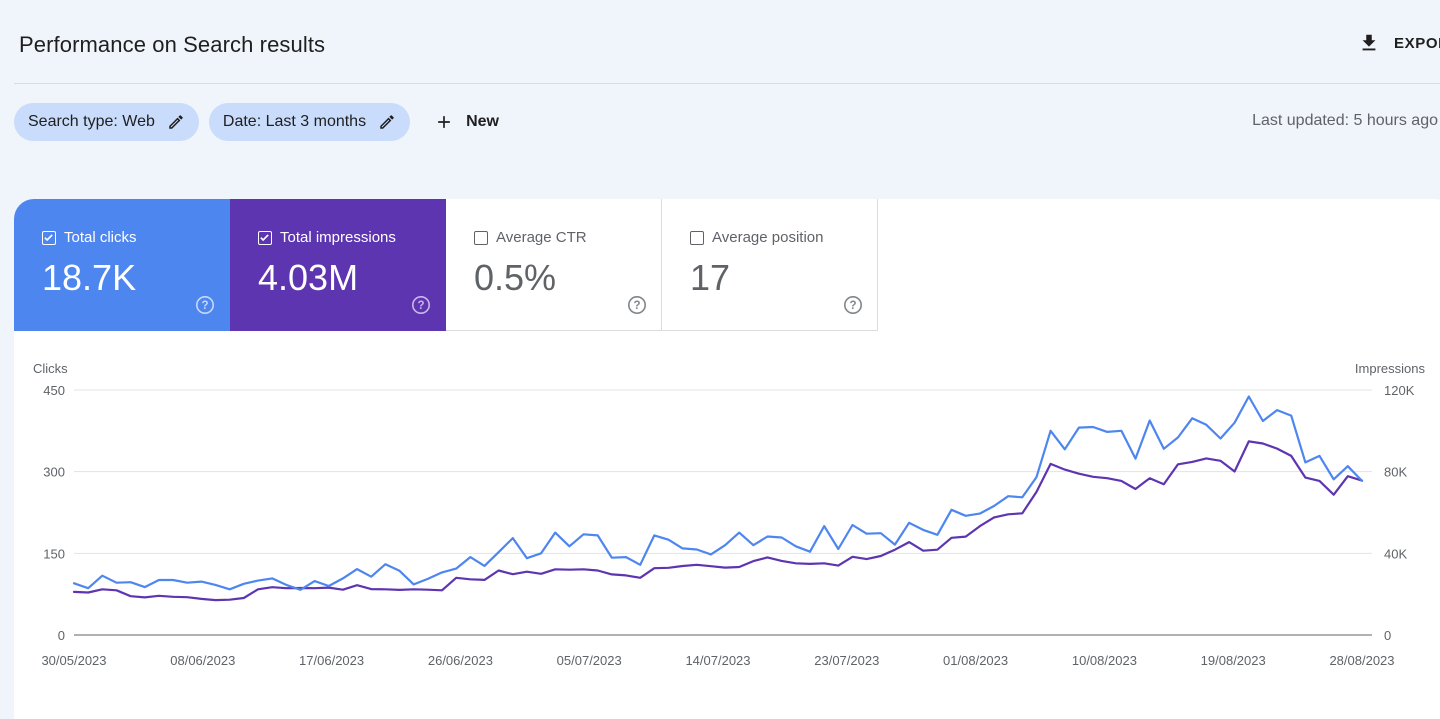 This screenshot has width=1440, height=719. I want to click on y-right-tick-label: 120K, so click(1399, 390).